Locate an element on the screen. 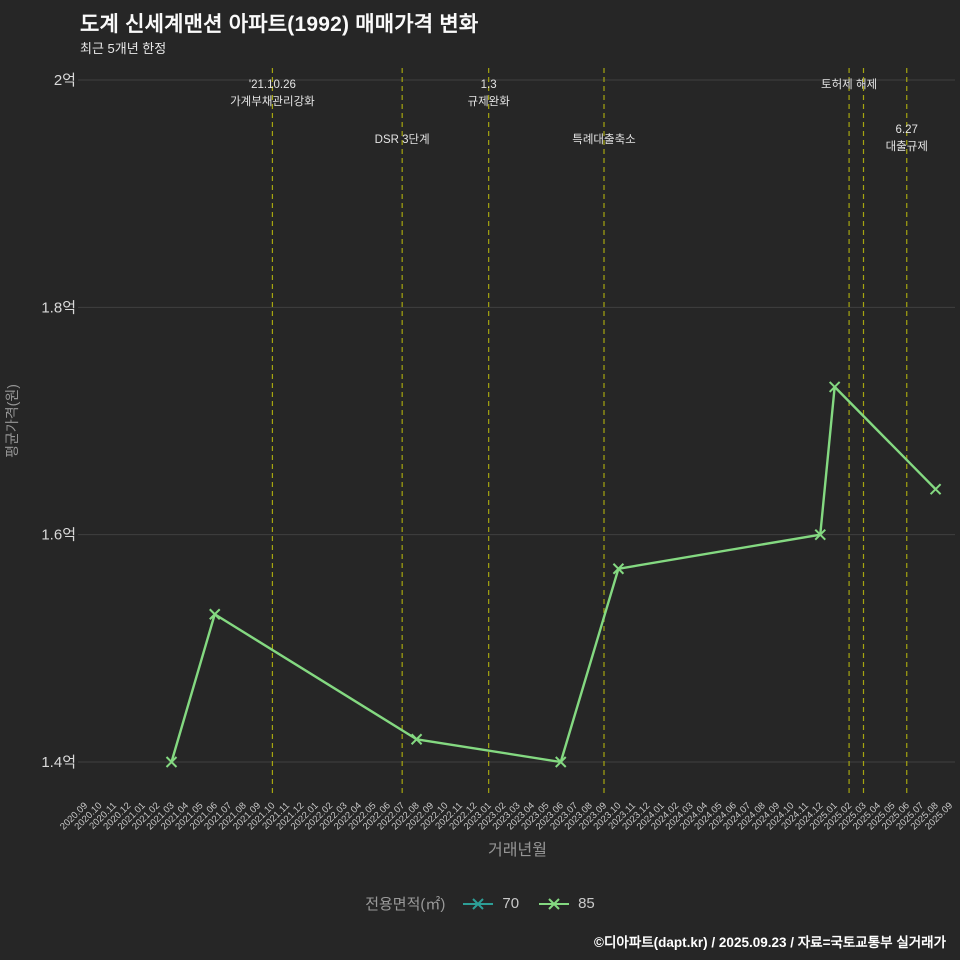 Image resolution: width=960 pixels, height=960 pixels. annotation-label: 1.3 is located at coordinates (489, 85).